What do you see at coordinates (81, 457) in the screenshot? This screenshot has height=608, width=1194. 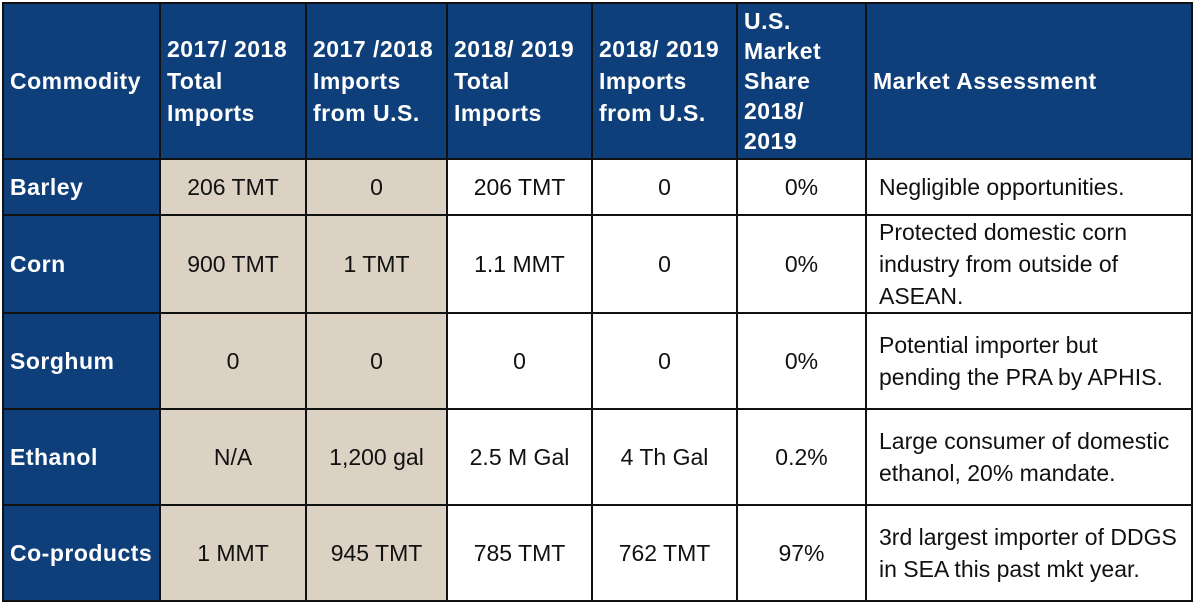 I see `commodity-cell: Ethanol` at bounding box center [81, 457].